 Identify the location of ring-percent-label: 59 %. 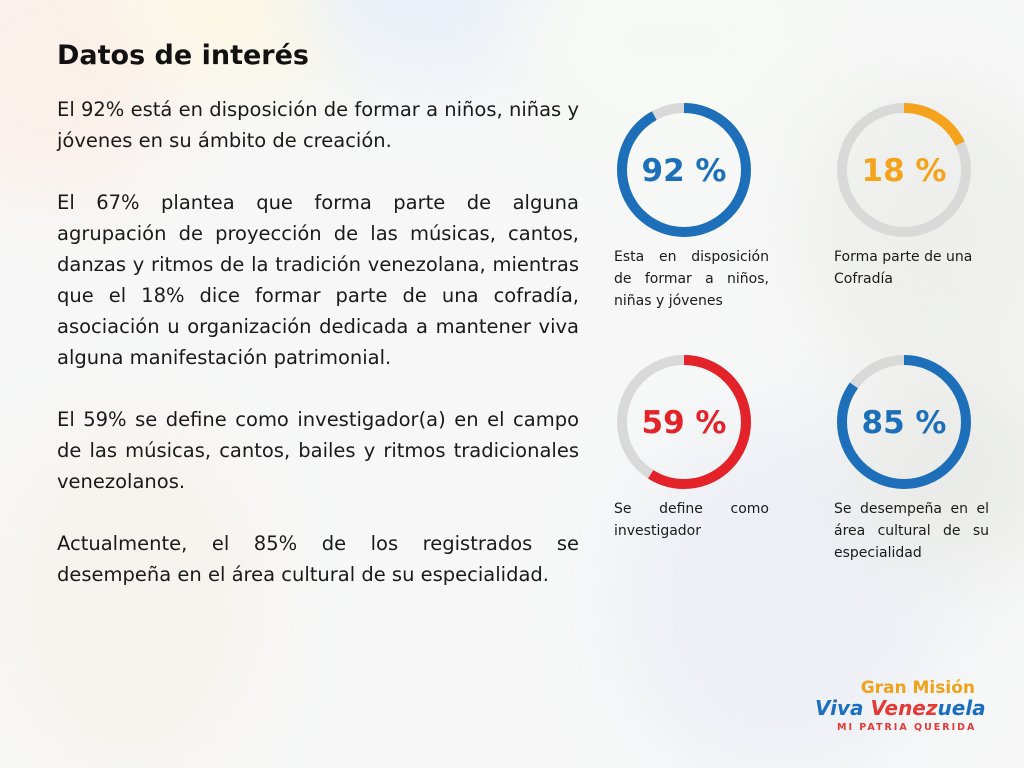
(684, 423).